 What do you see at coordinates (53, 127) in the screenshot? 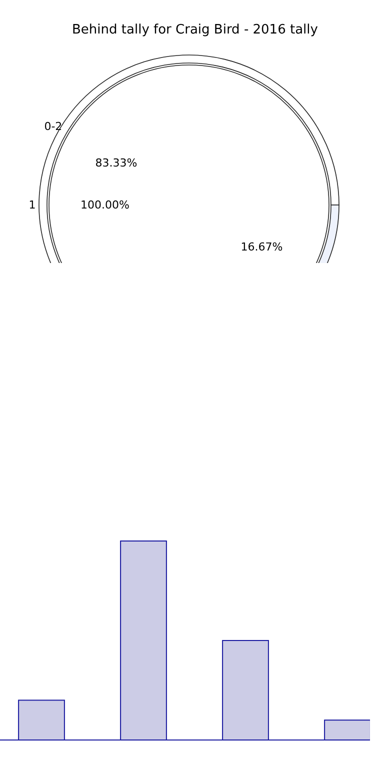
I see `slice-label: 0-2` at bounding box center [53, 127].